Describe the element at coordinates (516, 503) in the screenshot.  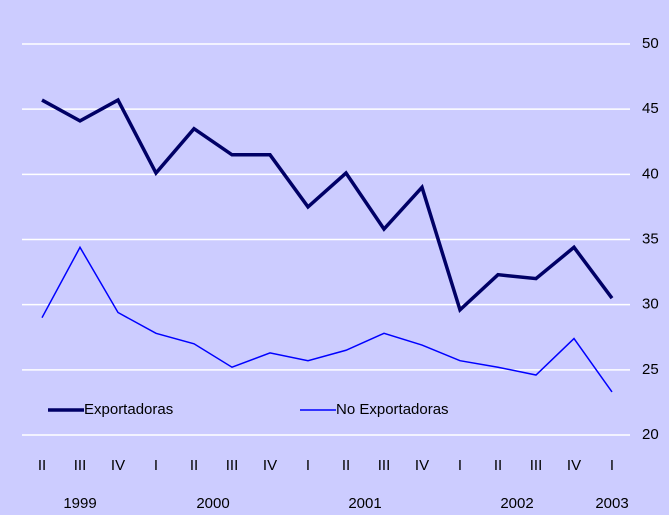
I see `year-label: 2002` at that location.